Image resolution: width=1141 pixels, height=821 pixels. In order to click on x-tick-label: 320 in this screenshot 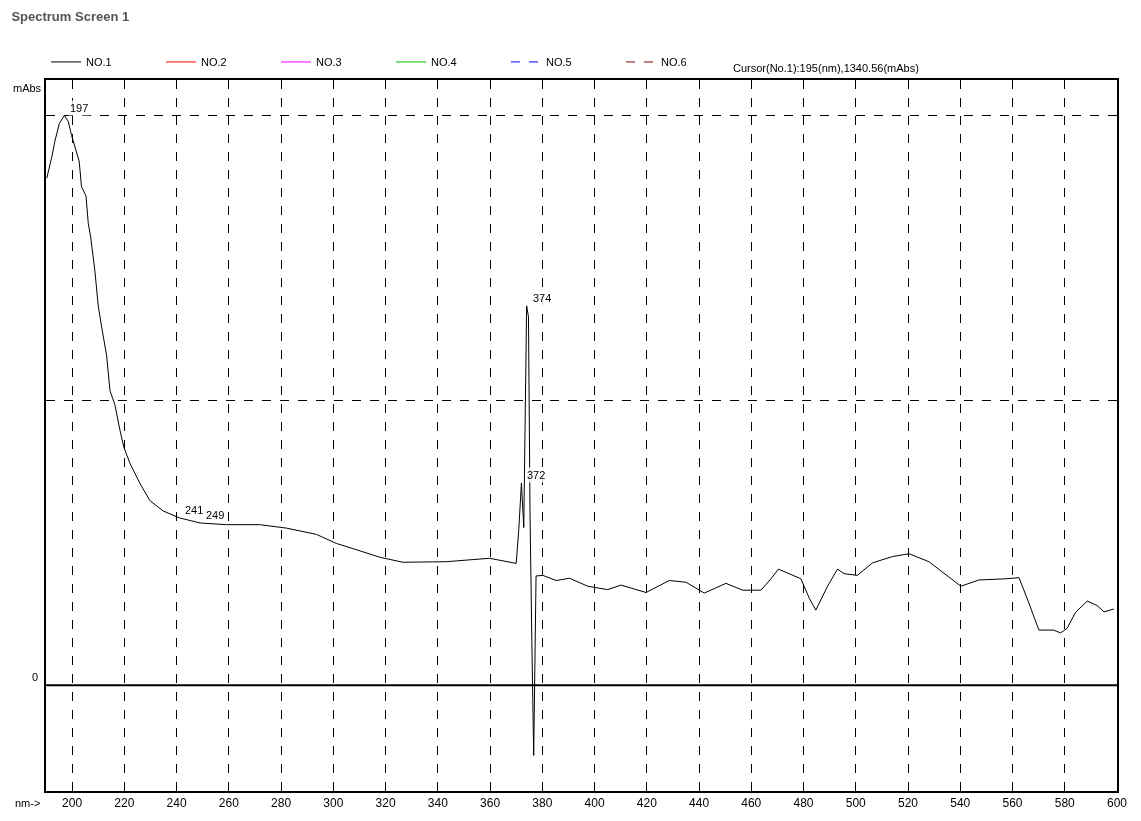, I will do `click(385, 803)`.